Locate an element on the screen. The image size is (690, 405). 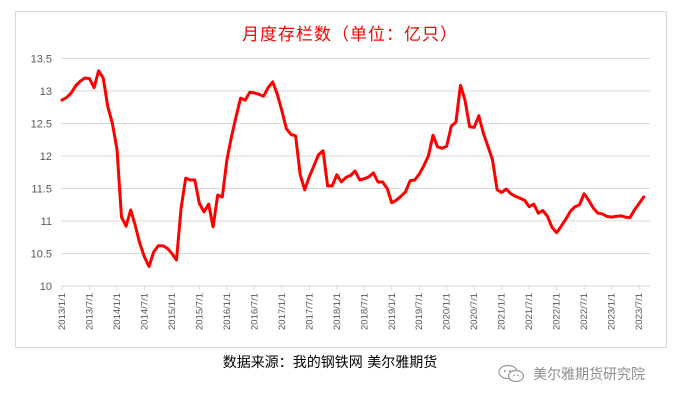
x-tick-label: 2013/7/1 is located at coordinates (89, 311).